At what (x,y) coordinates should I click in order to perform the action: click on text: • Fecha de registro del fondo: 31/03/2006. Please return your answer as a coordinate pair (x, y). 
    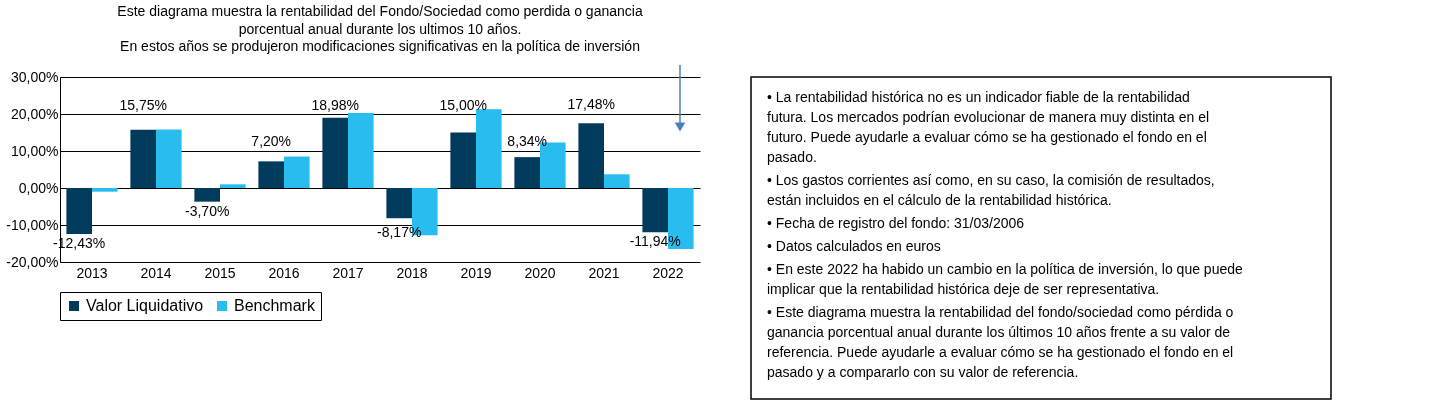
    Looking at the image, I should click on (896, 223).